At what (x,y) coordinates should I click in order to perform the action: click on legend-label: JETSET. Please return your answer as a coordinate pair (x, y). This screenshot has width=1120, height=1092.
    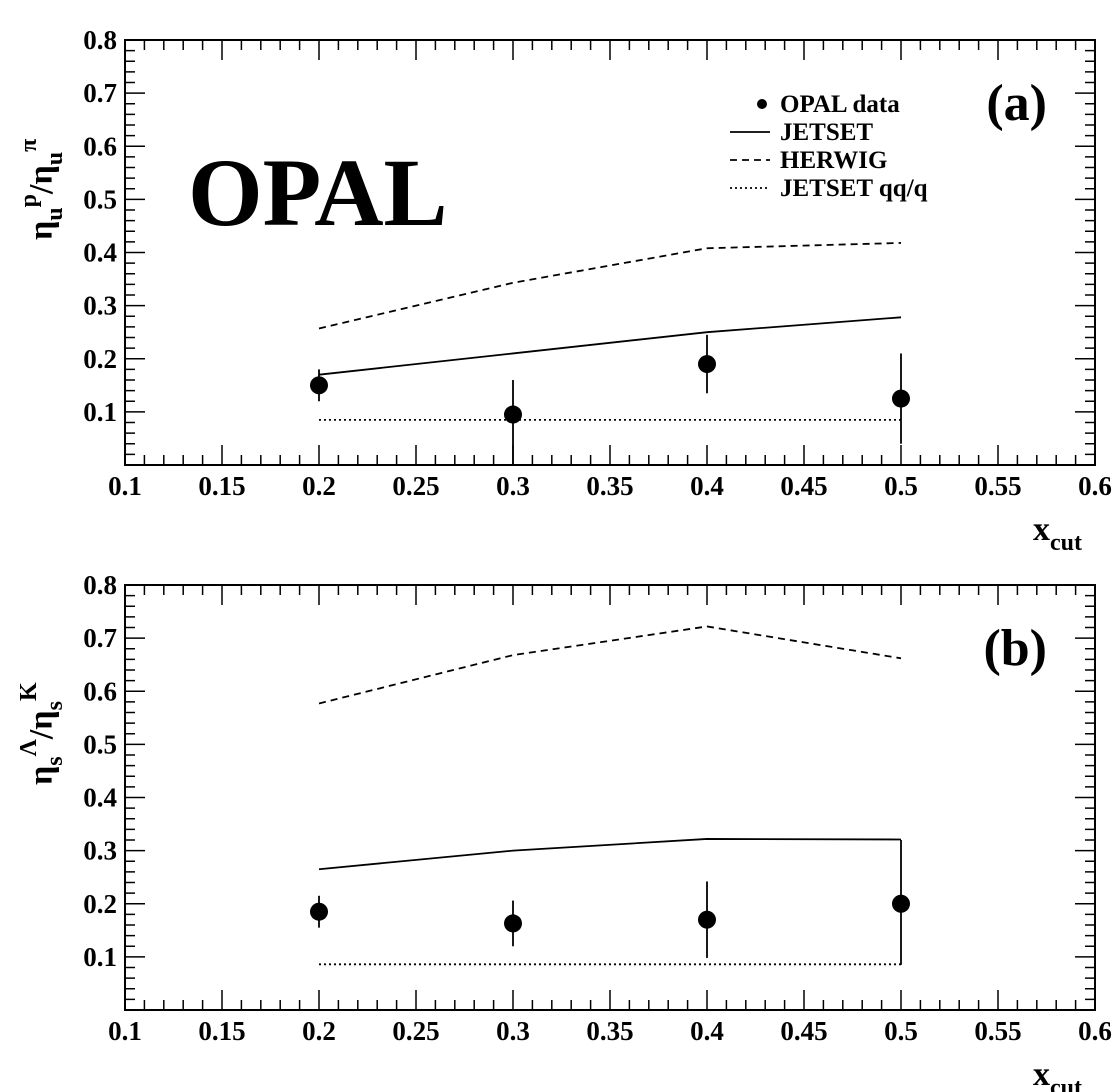
    Looking at the image, I should click on (826, 132).